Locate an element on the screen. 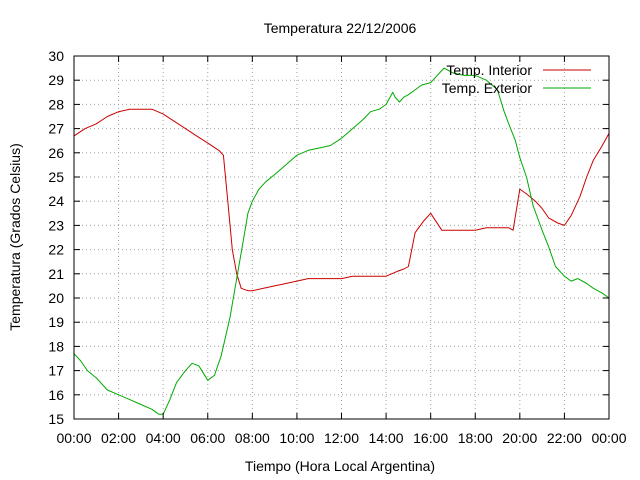 The height and width of the screenshot is (480, 640). y-tick-label: 27 is located at coordinates (56, 129).